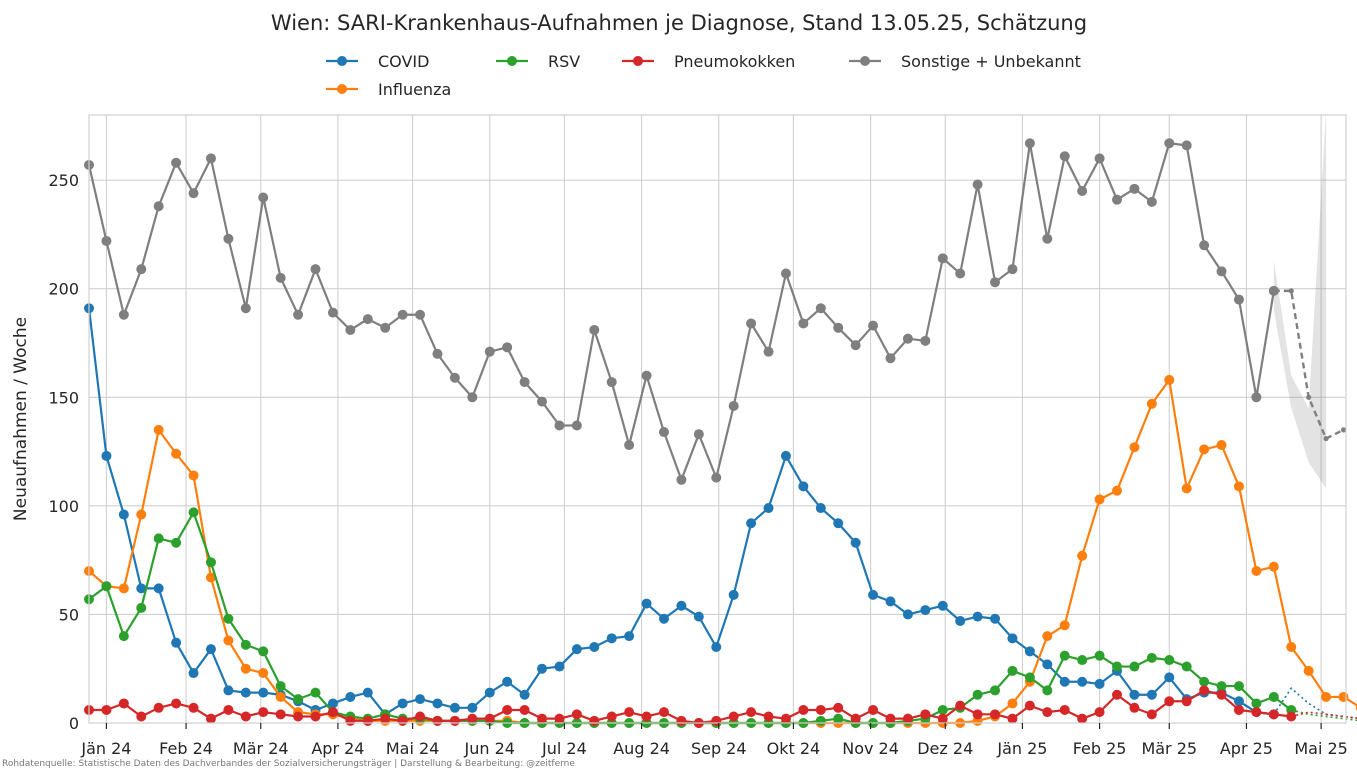 Image resolution: width=1357 pixels, height=769 pixels. What do you see at coordinates (794, 748) in the screenshot?
I see `x-tick-label: Okt 24` at bounding box center [794, 748].